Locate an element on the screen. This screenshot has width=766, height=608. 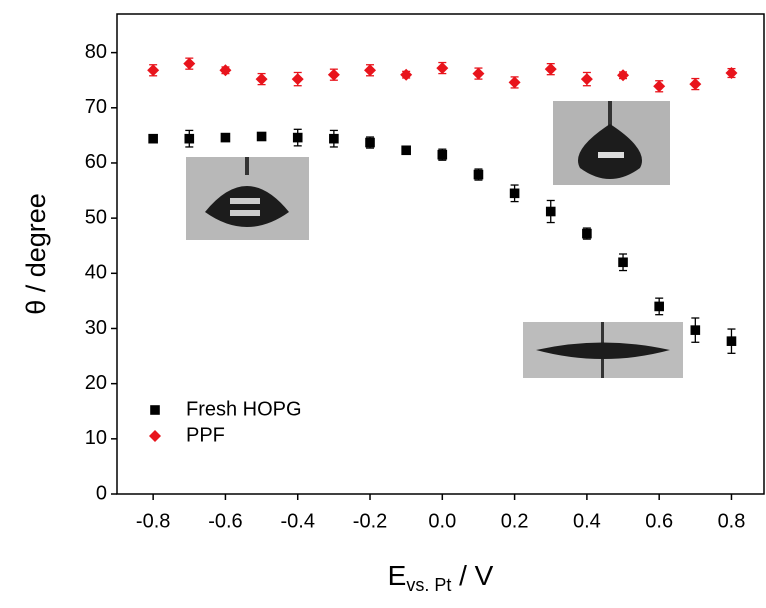
x-axis-label-suffix: / V is located at coordinates (472, 575).